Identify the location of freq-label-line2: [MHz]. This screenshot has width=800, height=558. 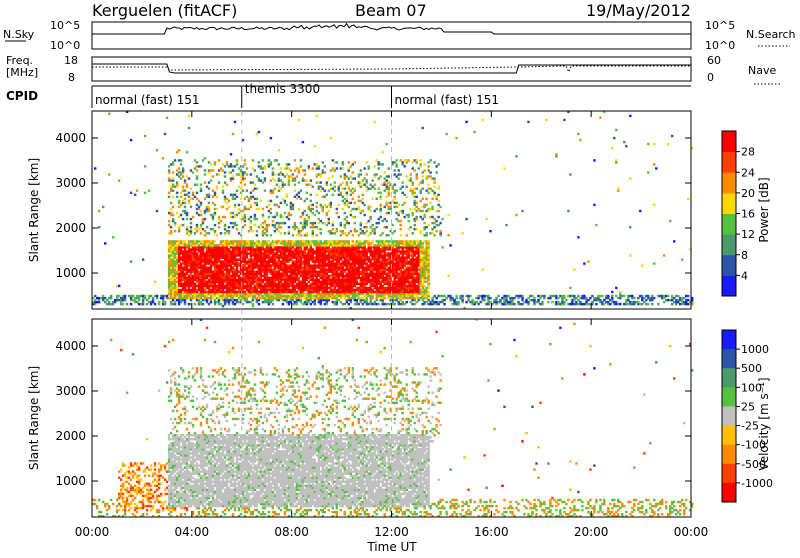
(22, 72).